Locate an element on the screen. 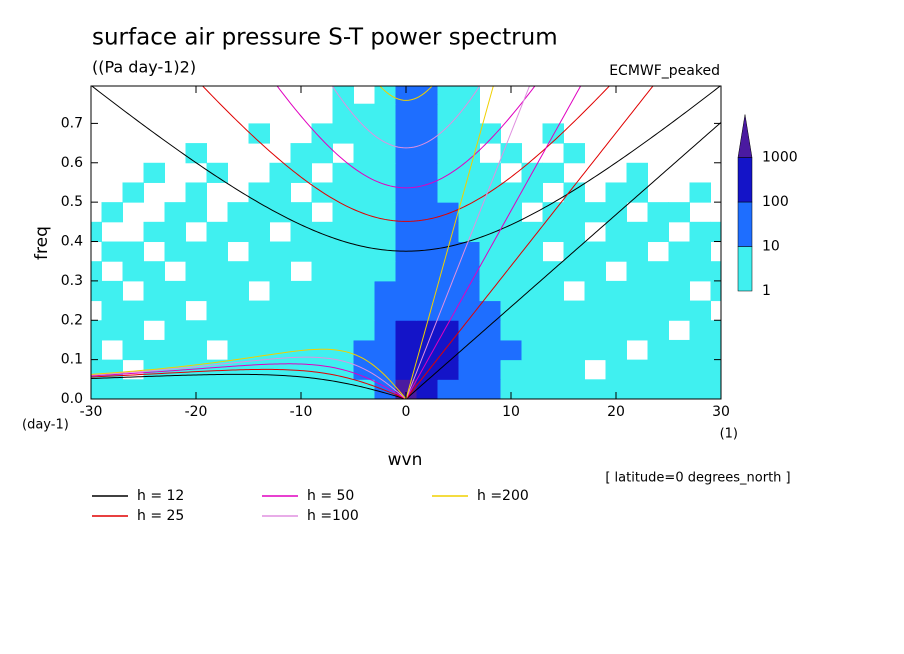 This screenshot has height=654, width=904. colorbar-segment is located at coordinates (745, 269).